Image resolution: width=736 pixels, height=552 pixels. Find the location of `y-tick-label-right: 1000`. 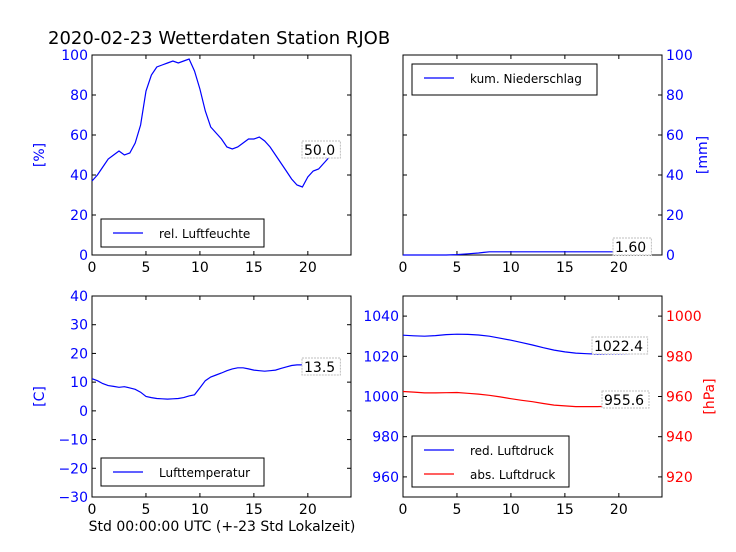

y-tick-label-right: 1000 is located at coordinates (684, 317).